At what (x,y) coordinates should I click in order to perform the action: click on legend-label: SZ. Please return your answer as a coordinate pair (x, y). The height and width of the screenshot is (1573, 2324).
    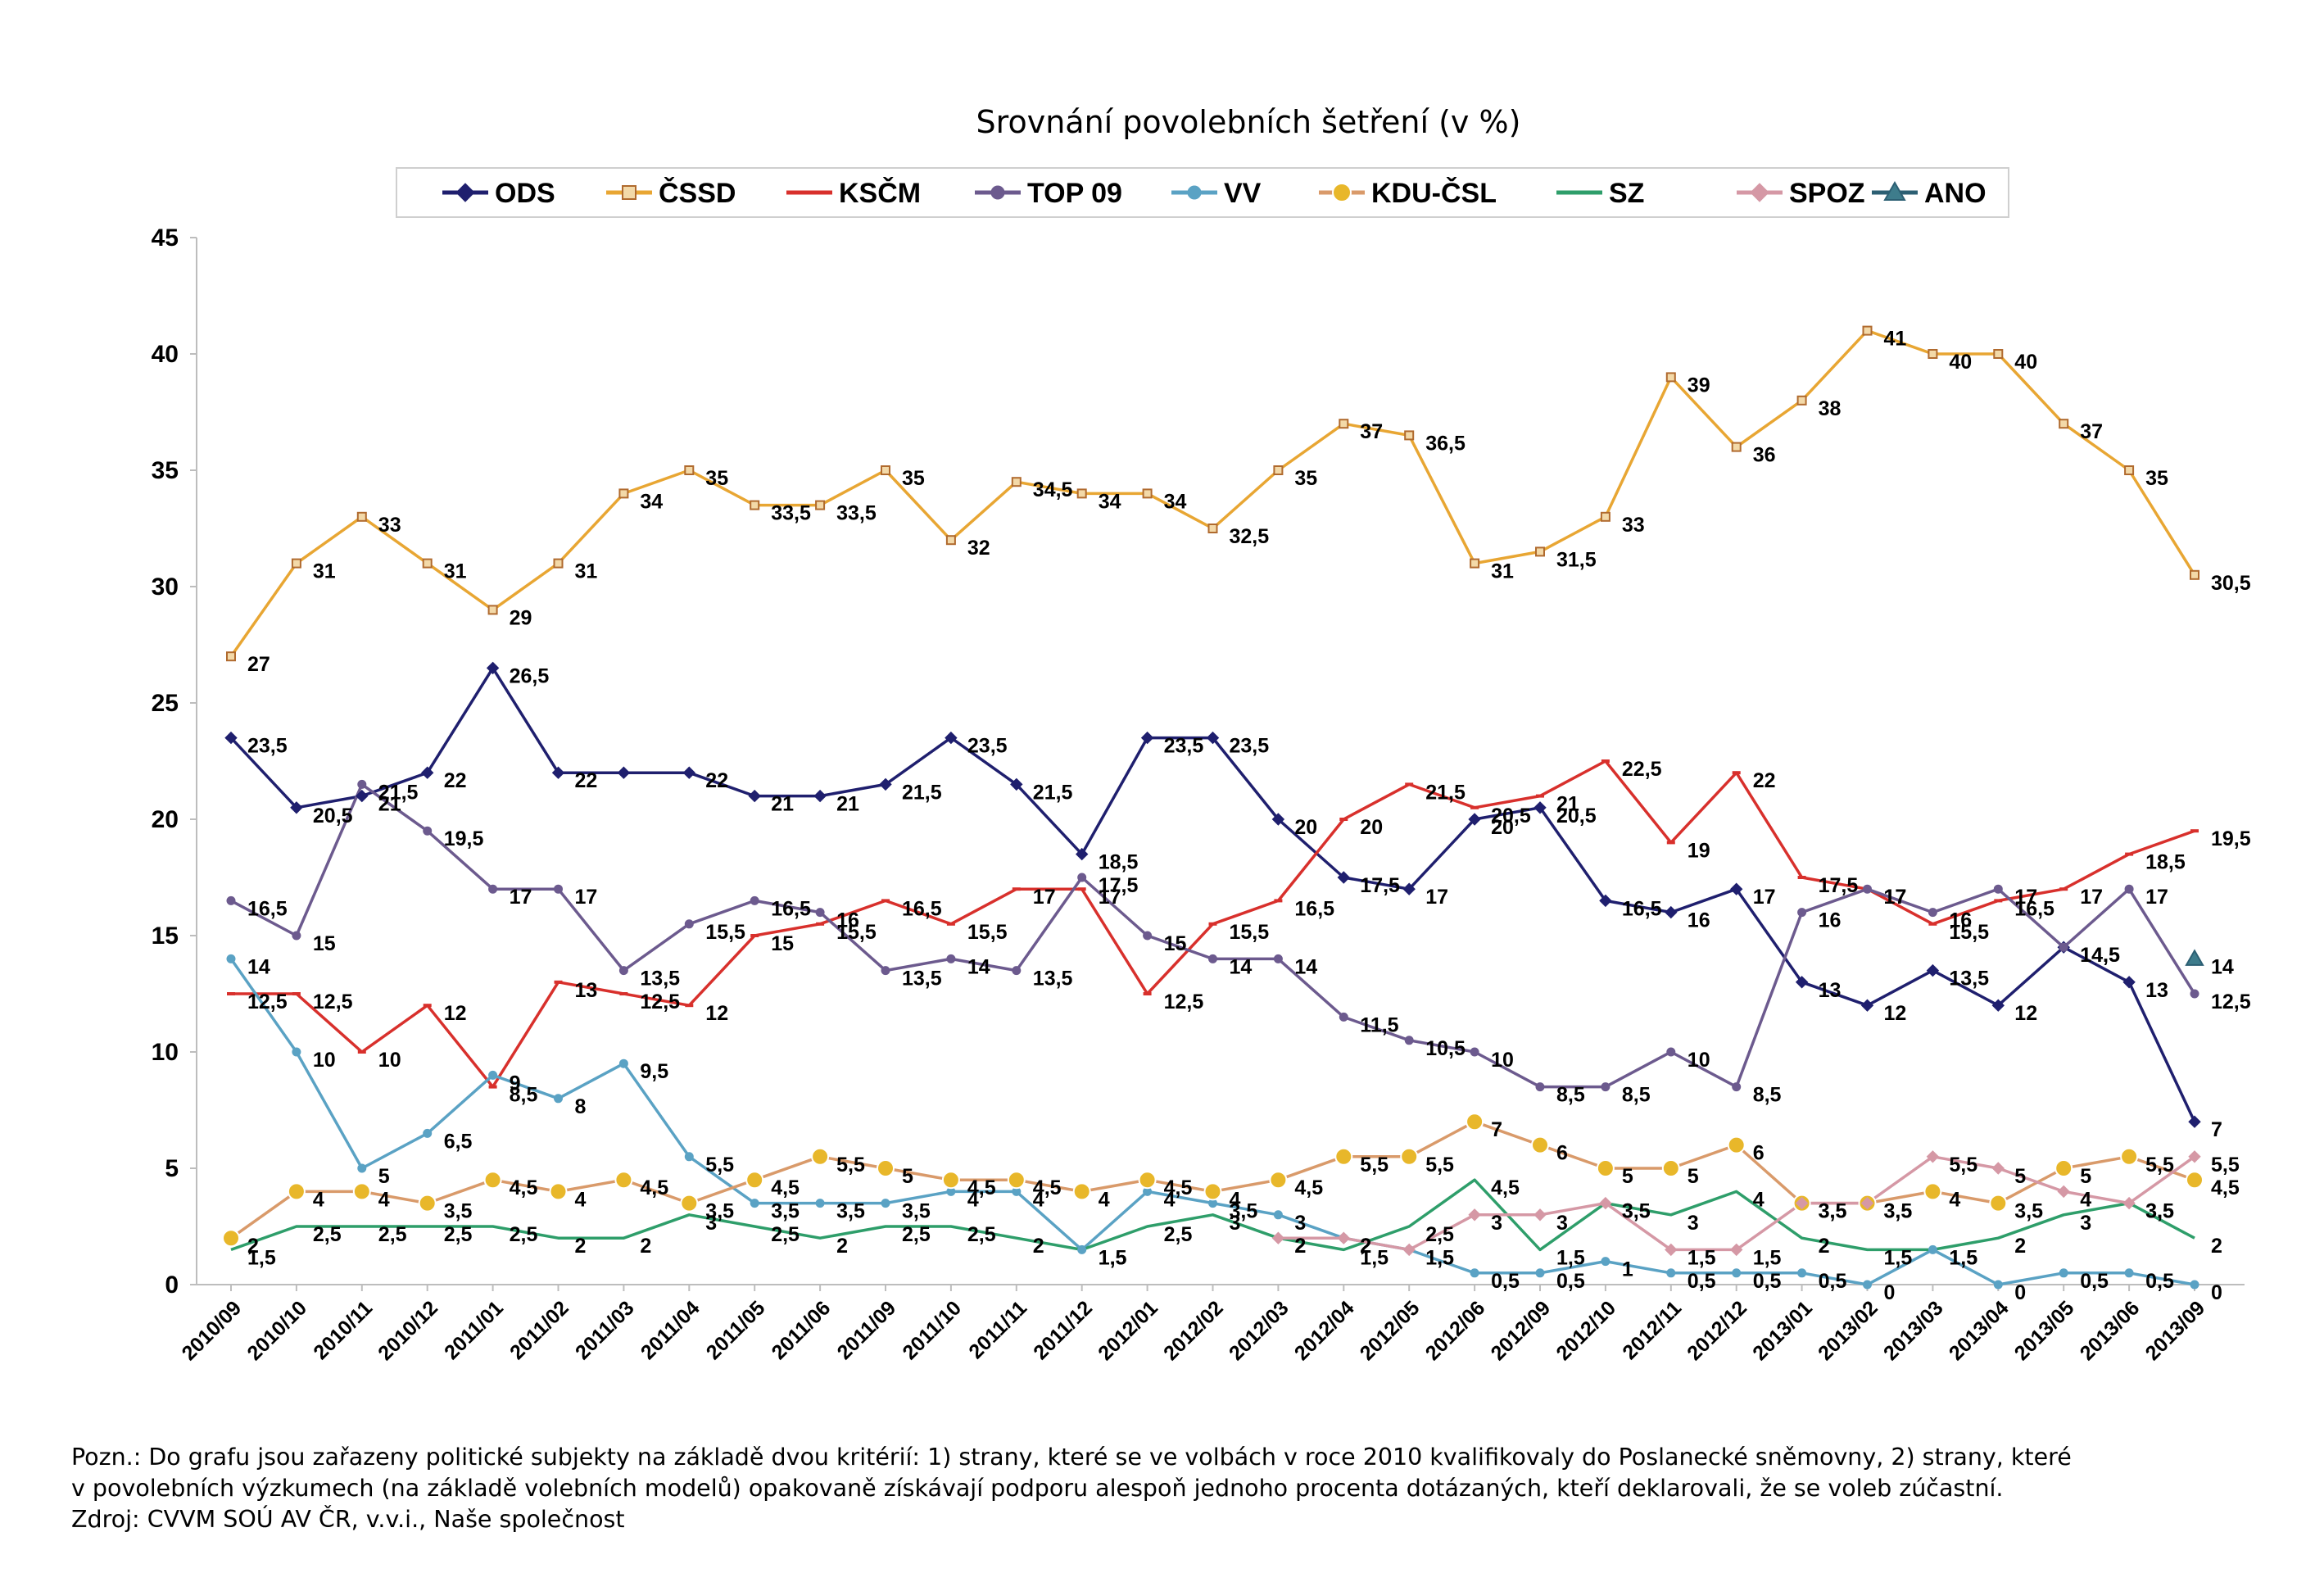
    Looking at the image, I should click on (1626, 193).